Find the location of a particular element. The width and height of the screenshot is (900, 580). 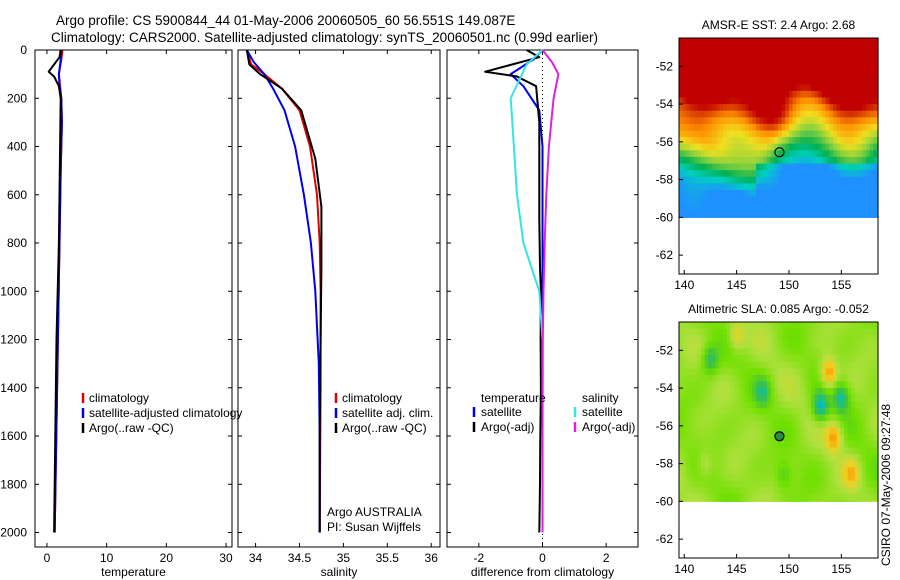

sst_map-xtick-label: 155 is located at coordinates (841, 285).